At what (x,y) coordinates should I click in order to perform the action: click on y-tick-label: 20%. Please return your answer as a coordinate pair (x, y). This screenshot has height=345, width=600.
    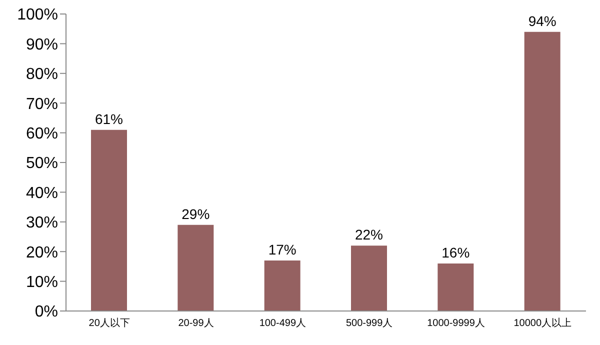
    Looking at the image, I should click on (42, 253).